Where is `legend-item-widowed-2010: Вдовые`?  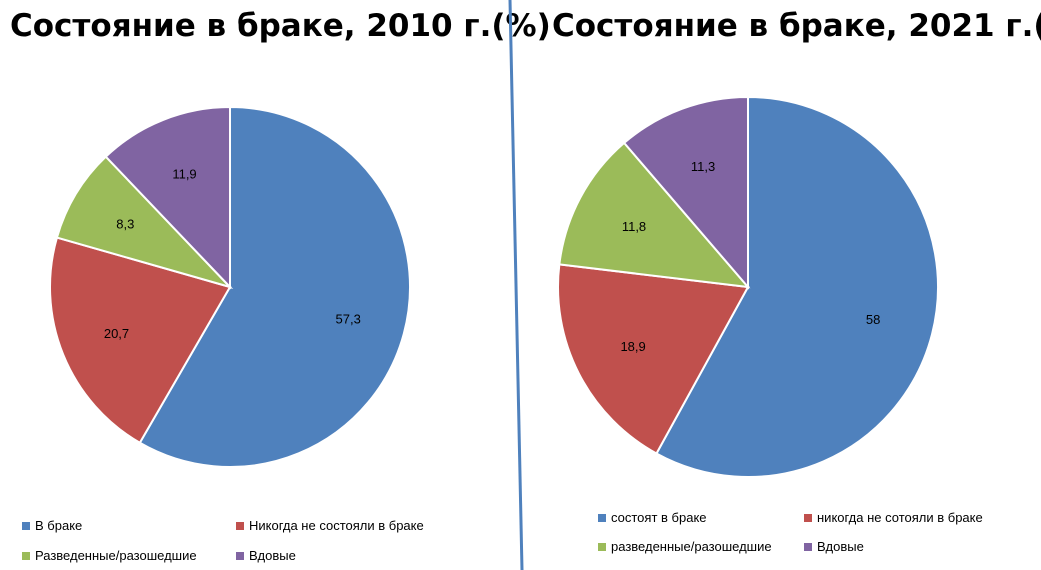
legend-item-widowed-2010: Вдовые is located at coordinates (266, 555).